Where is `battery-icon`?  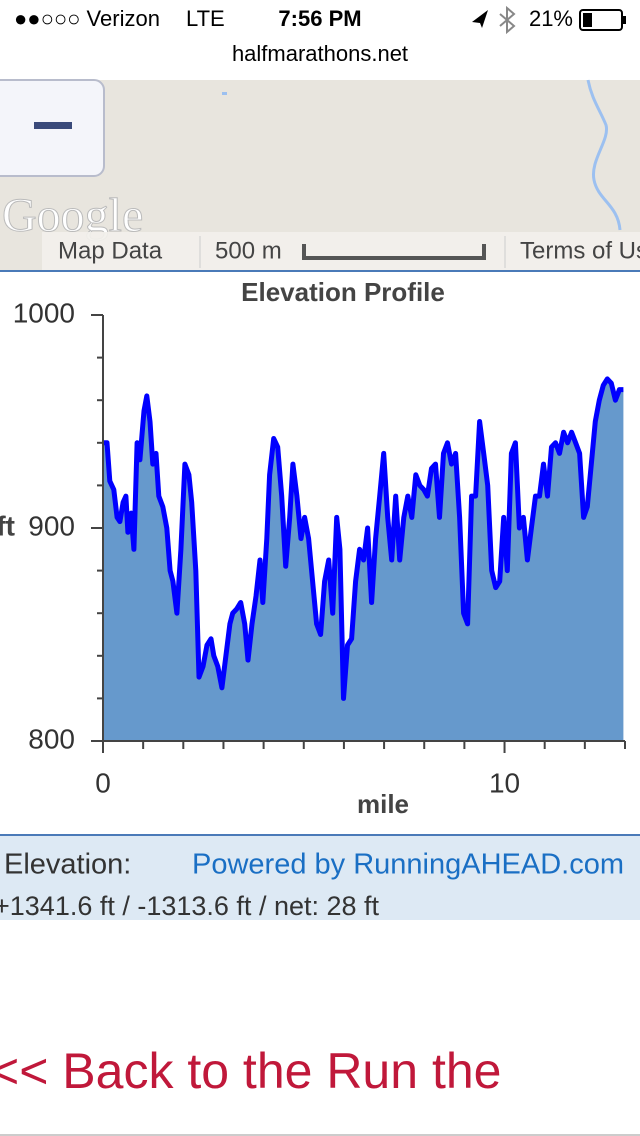
battery-icon is located at coordinates (601, 20).